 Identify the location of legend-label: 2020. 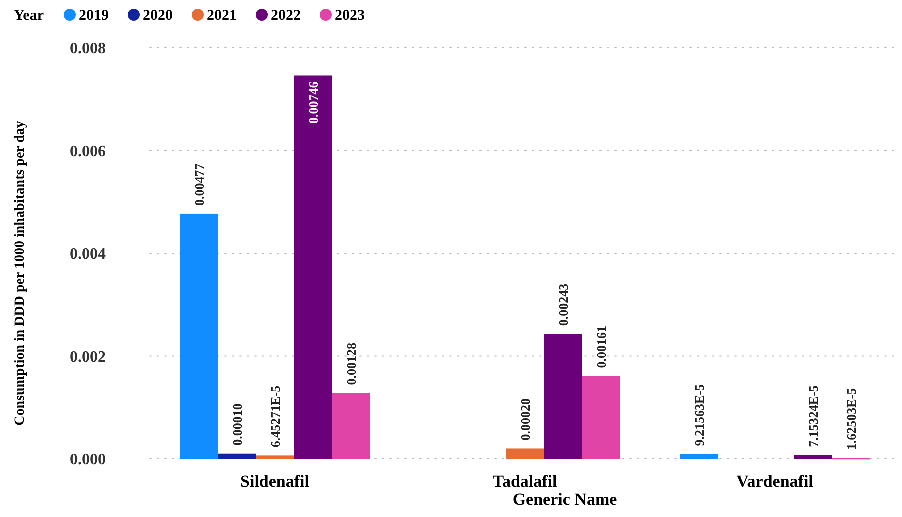
(158, 16).